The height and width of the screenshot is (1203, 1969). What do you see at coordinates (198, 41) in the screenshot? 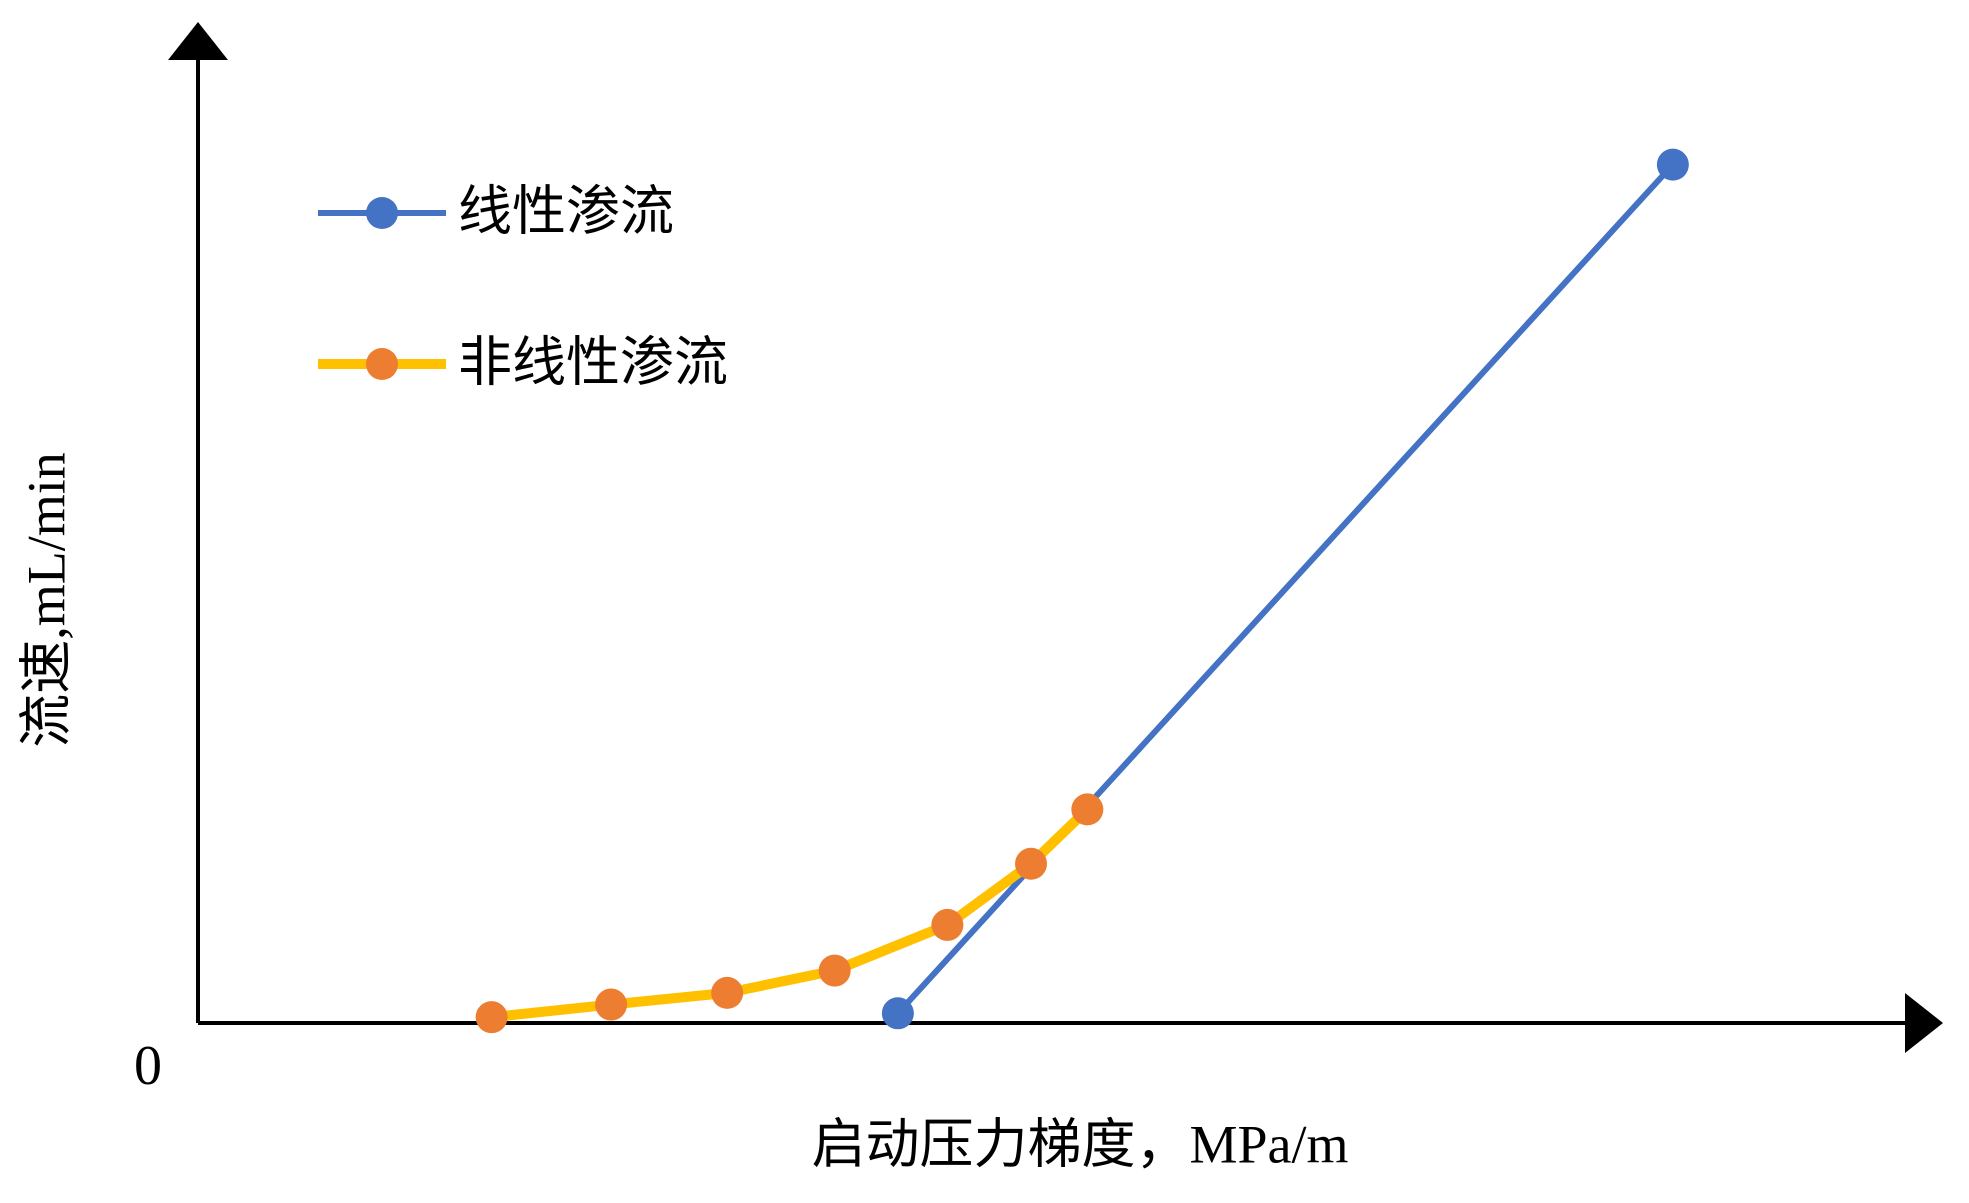
I see `y-axis-arrow` at bounding box center [198, 41].